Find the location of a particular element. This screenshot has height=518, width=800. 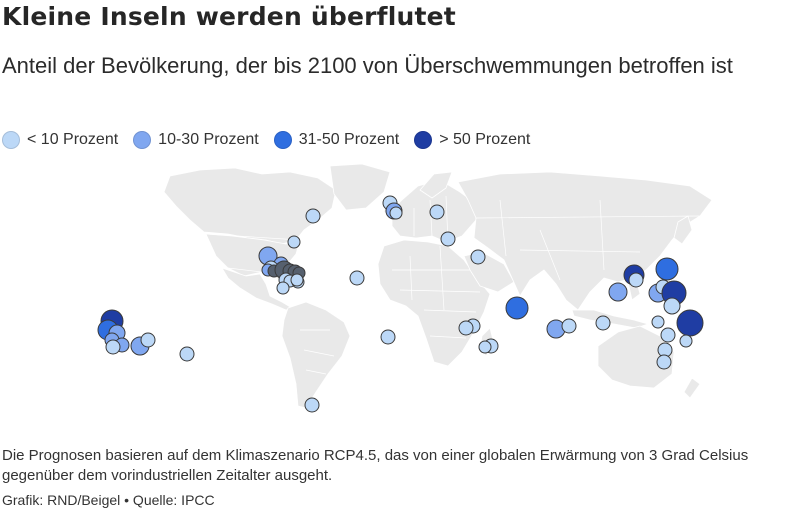

landmass-new-zealand is located at coordinates (692, 388).